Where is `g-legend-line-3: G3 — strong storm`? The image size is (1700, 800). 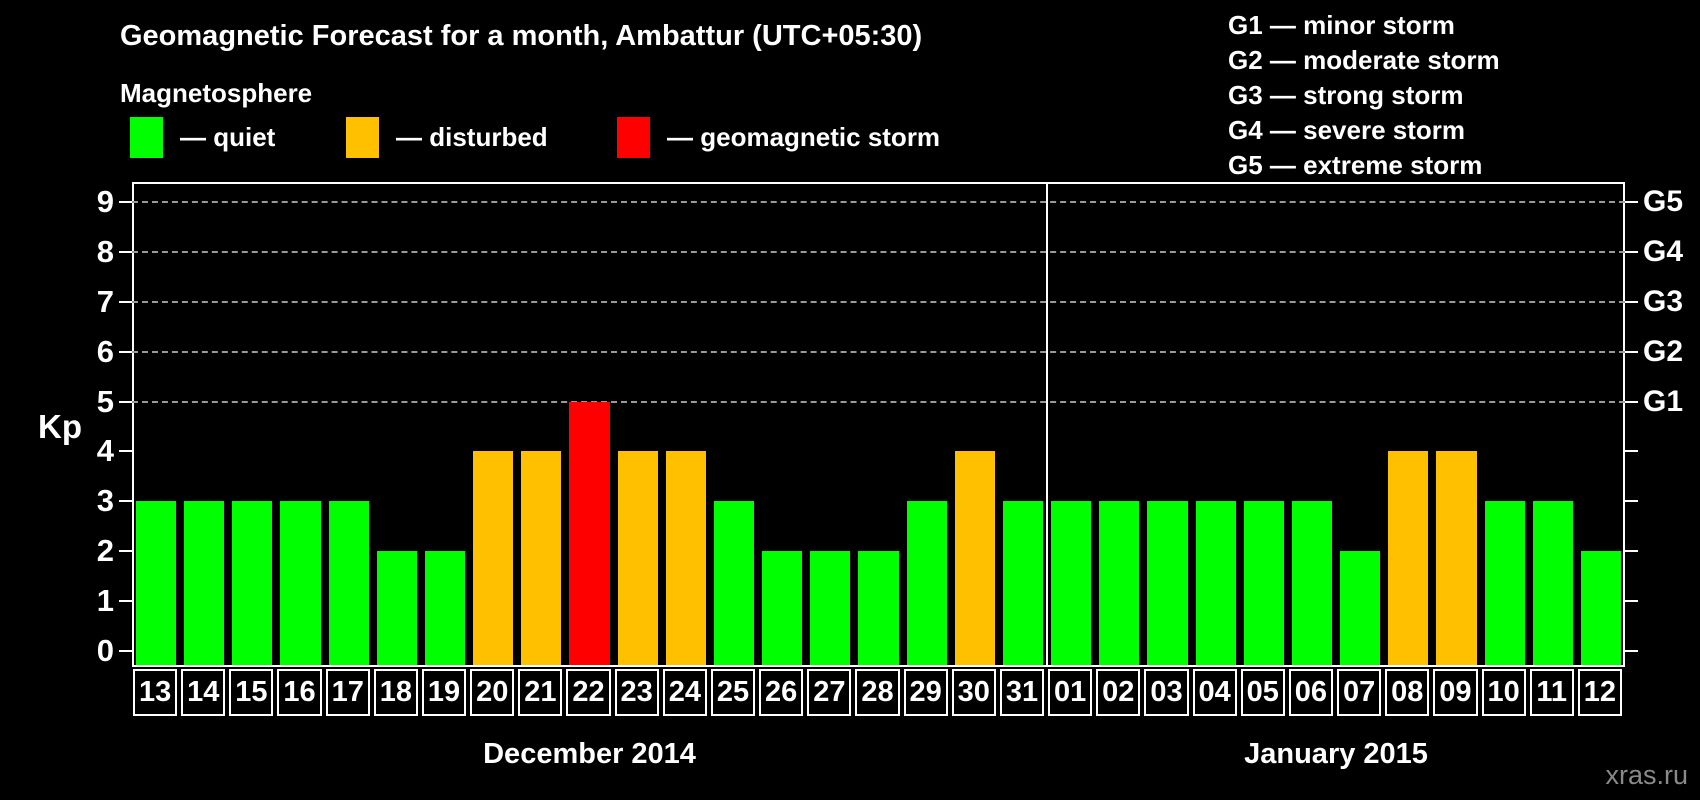 g-legend-line-3: G3 — strong storm is located at coordinates (1346, 95).